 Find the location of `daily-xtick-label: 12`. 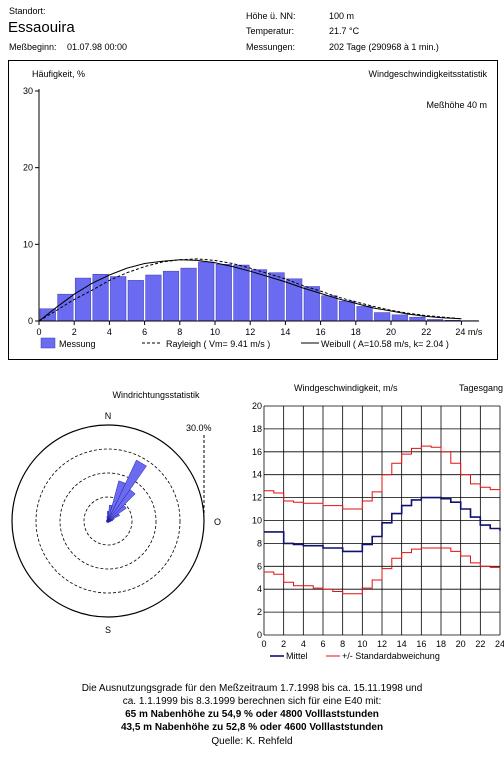

daily-xtick-label: 12 is located at coordinates (382, 644).